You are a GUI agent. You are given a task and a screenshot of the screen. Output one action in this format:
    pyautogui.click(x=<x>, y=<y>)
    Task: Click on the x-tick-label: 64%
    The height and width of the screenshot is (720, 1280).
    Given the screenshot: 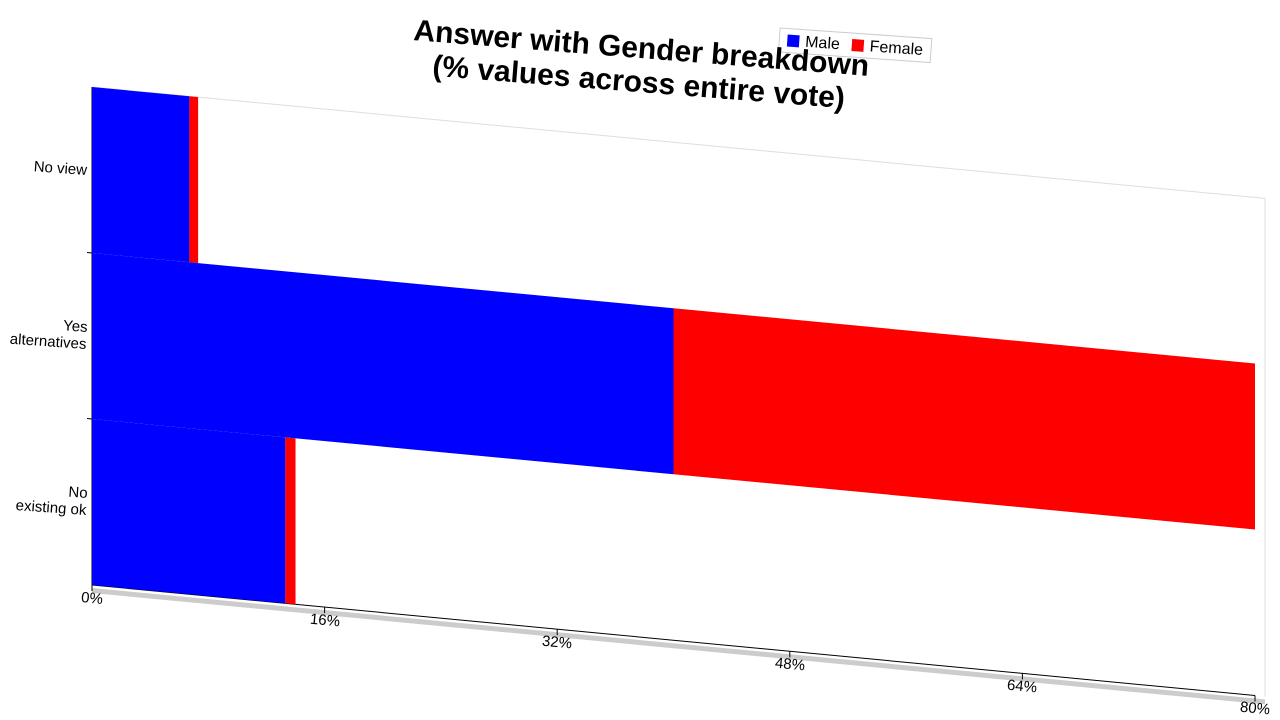 What is the action you would take?
    pyautogui.click(x=1022, y=686)
    